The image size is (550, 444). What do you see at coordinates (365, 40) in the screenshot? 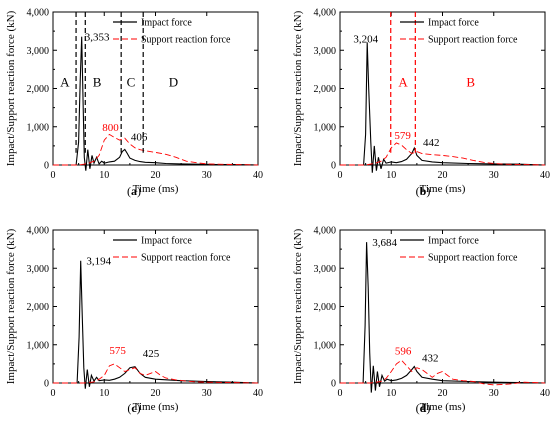
I see `peak-annotation: 3,204` at bounding box center [365, 40].